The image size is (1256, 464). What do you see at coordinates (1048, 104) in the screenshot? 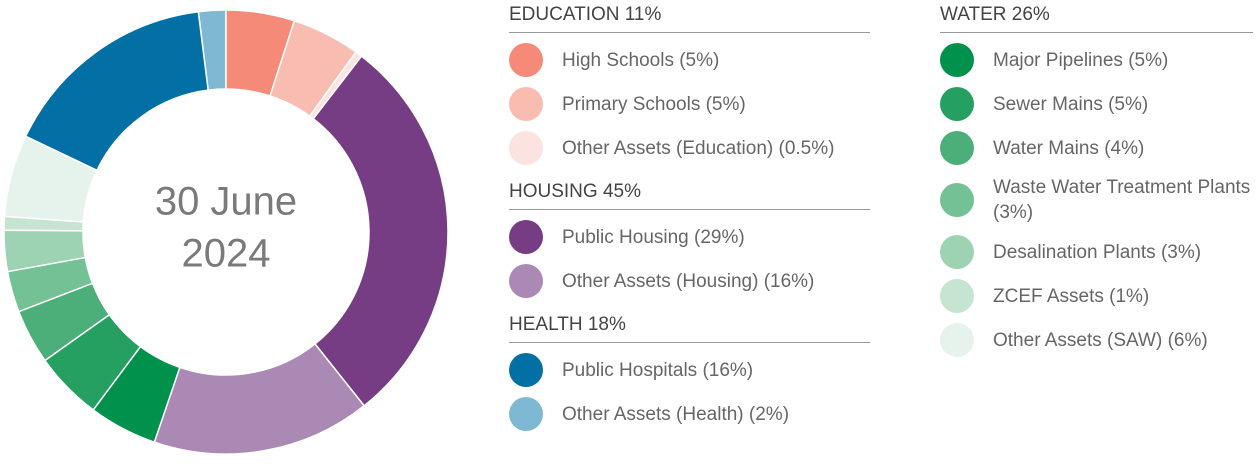
I see `legend-name: Sewer Mains` at bounding box center [1048, 104].